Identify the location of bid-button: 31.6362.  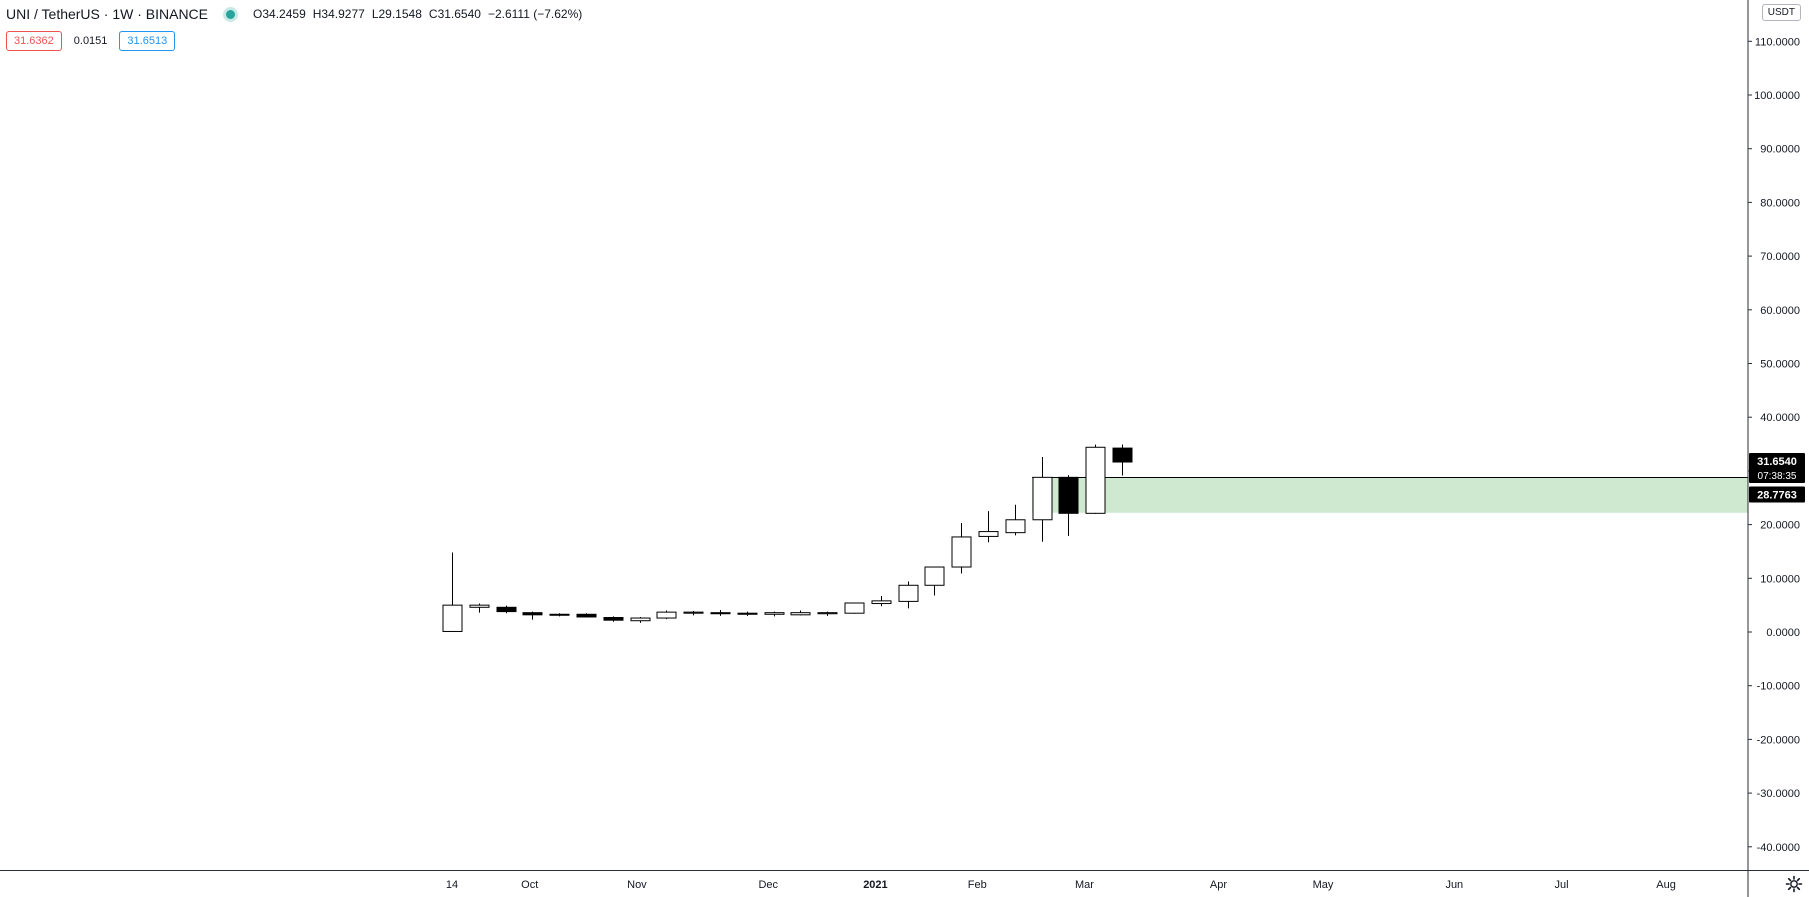
(34, 41).